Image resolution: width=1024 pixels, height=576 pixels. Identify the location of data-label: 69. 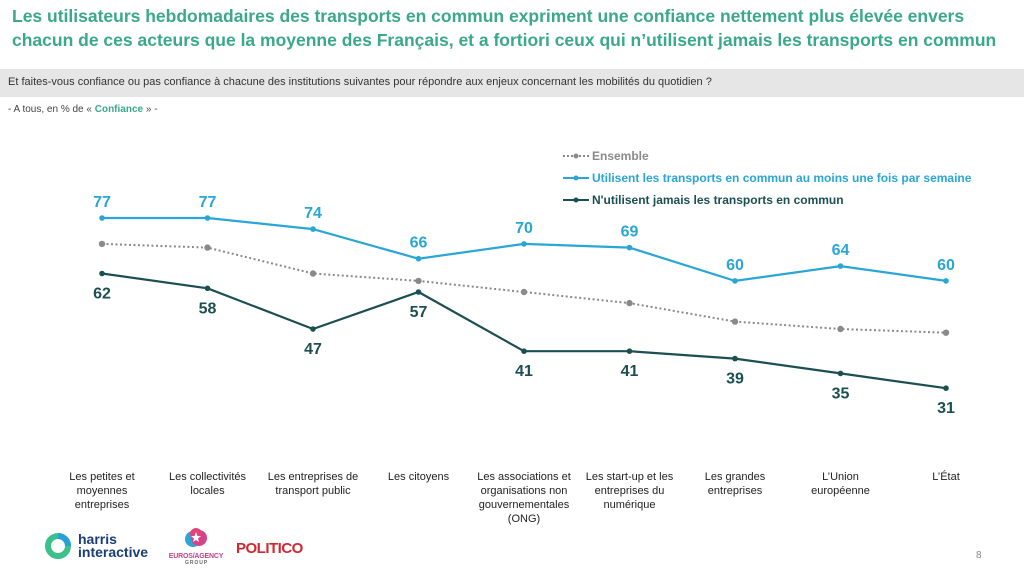
(630, 232).